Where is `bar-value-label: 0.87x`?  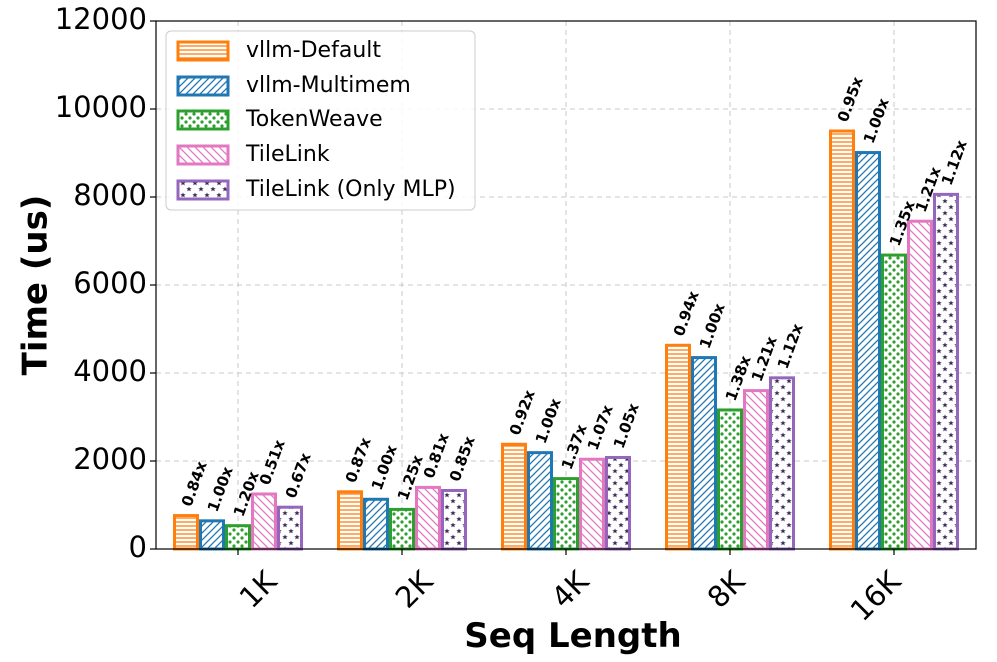
bar-value-label: 0.87x is located at coordinates (358, 460).